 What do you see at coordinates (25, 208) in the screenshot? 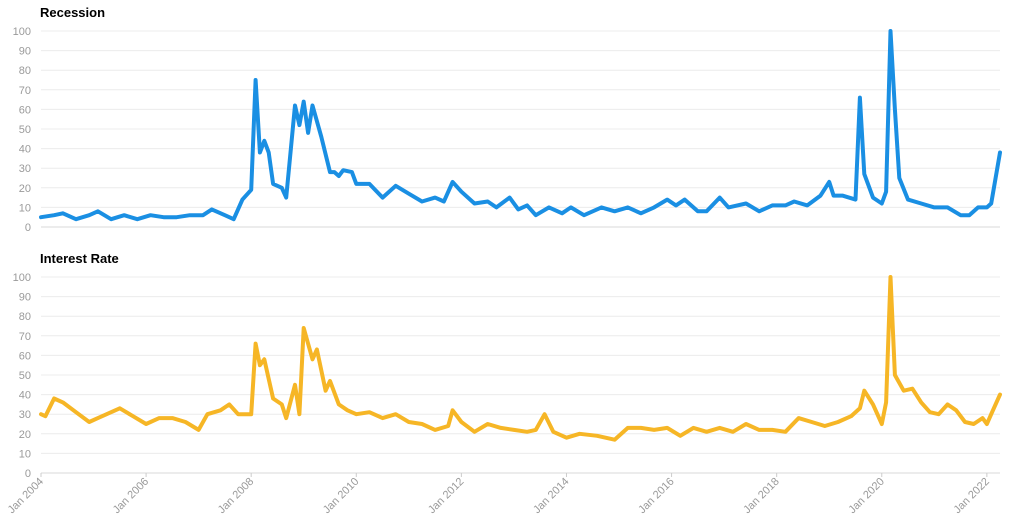
I see `recession-y-tick-label: 10` at bounding box center [25, 208].